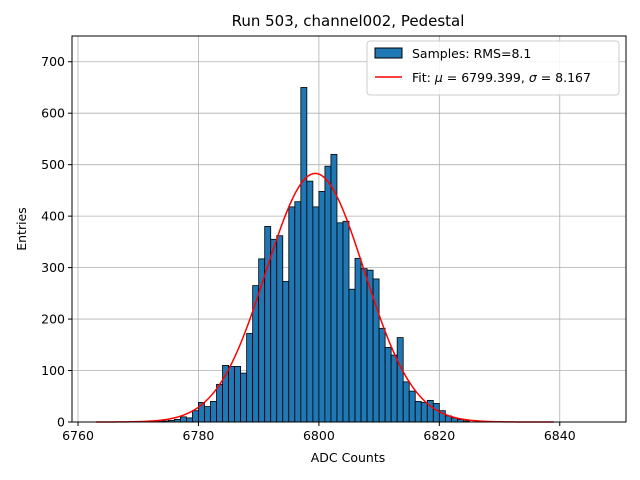 This screenshot has width=640, height=480. What do you see at coordinates (56, 242) in the screenshot?
I see `y-axis-ticks: 0 100 200 300 400 500 600 700` at bounding box center [56, 242].